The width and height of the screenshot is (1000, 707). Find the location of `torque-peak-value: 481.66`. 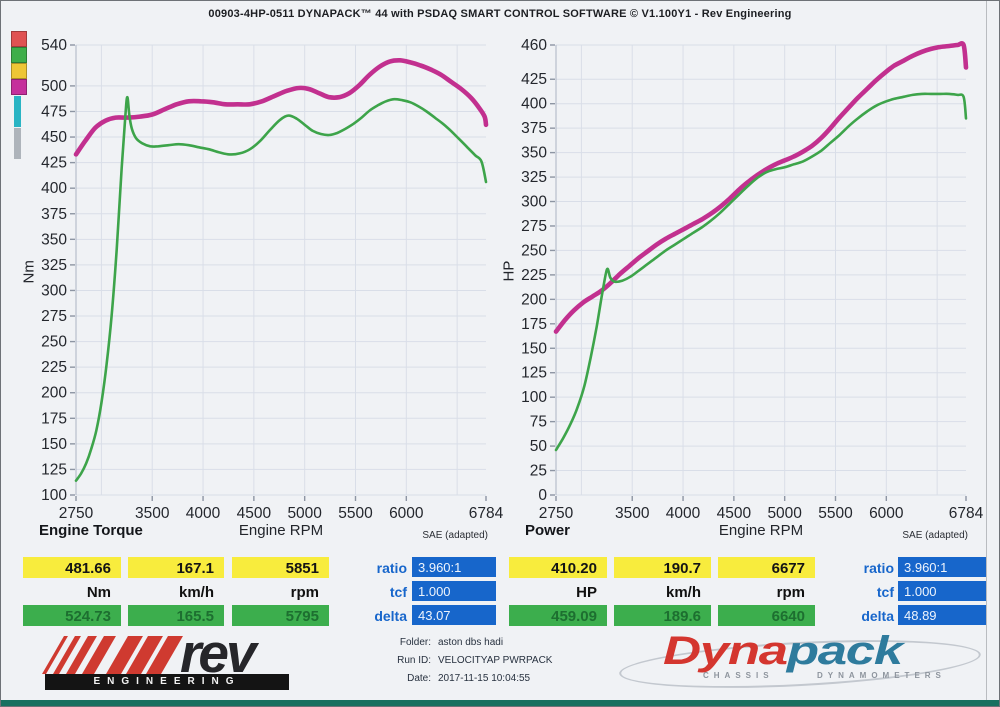

torque-peak-value: 481.66 is located at coordinates (72, 567).